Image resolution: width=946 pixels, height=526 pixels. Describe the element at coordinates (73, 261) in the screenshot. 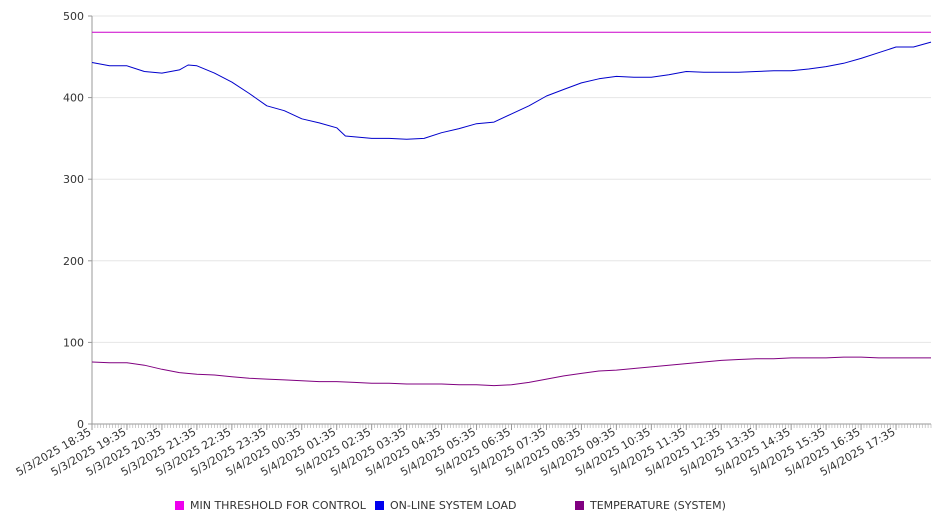

I see `y-tick-label: 200` at that location.